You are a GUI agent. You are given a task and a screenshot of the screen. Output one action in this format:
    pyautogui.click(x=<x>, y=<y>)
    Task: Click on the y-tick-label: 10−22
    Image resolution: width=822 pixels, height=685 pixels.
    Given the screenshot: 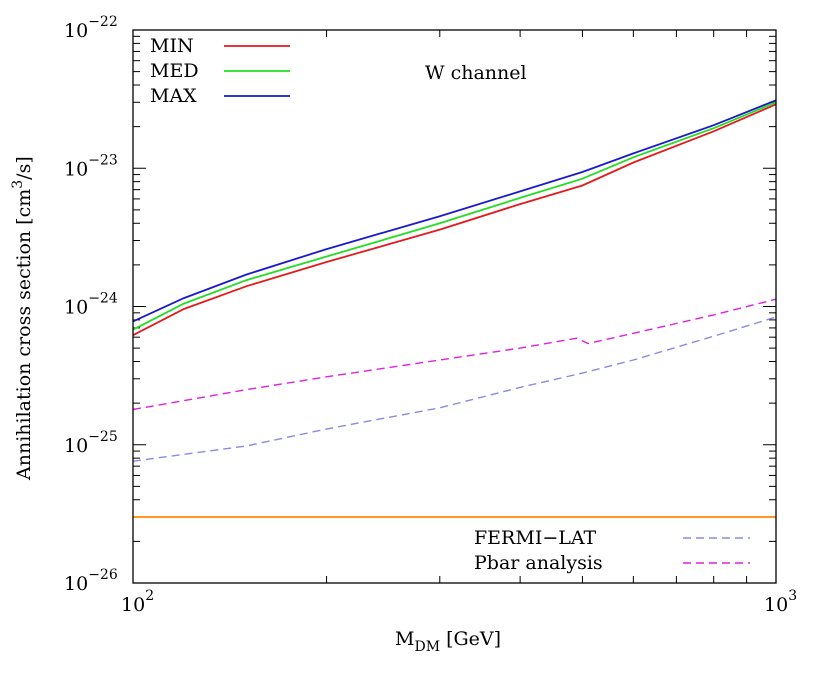 What is the action you would take?
    pyautogui.click(x=91, y=28)
    